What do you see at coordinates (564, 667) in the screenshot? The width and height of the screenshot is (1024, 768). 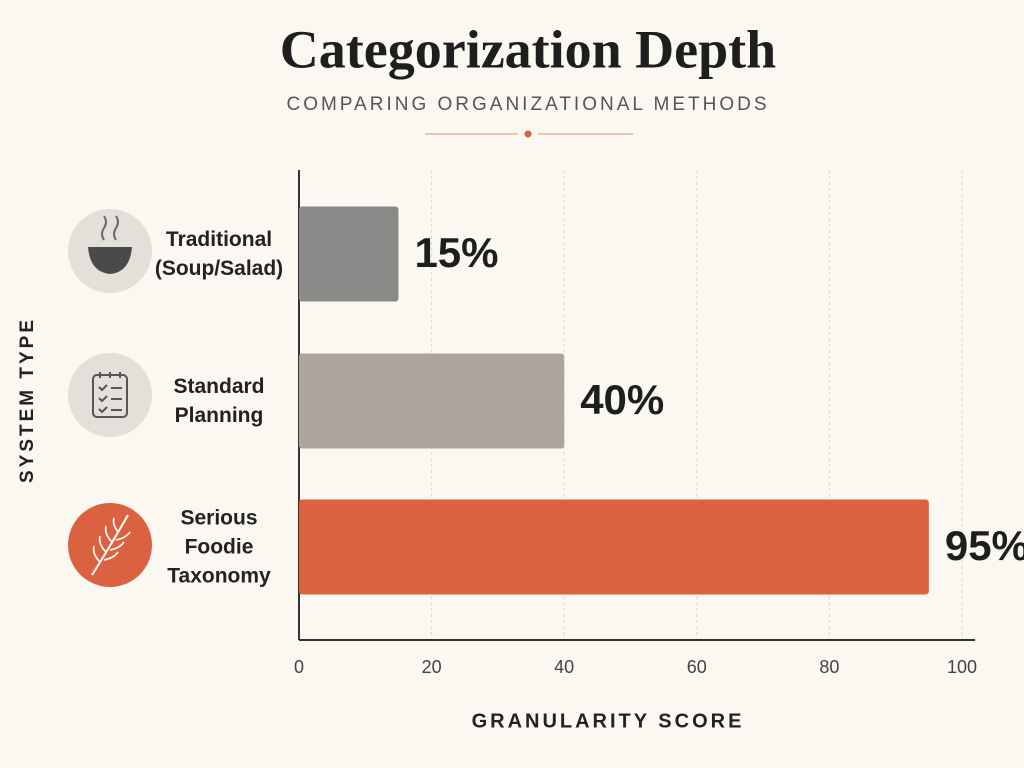 I see `x-tick-label: 40` at bounding box center [564, 667].